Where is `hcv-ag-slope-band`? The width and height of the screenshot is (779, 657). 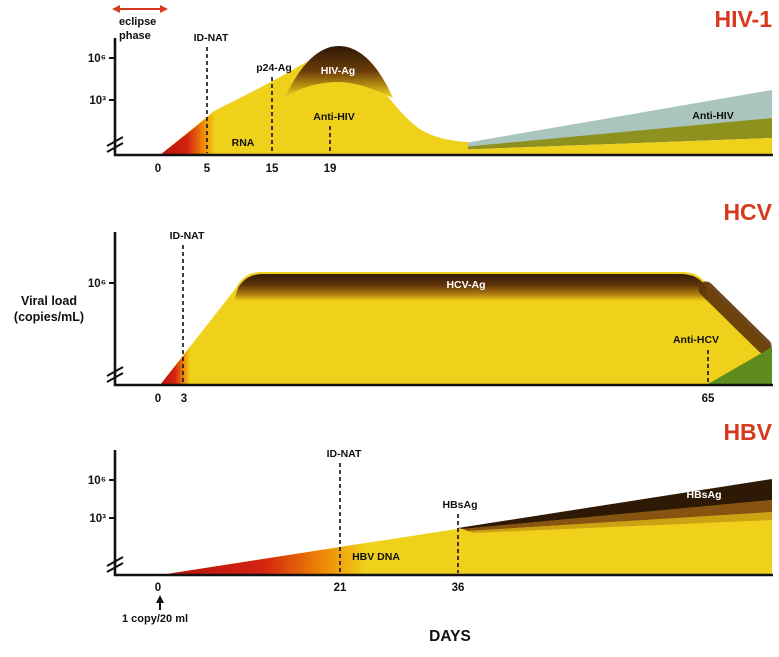
hcv-ag-slope-band is located at coordinates (735, 317).